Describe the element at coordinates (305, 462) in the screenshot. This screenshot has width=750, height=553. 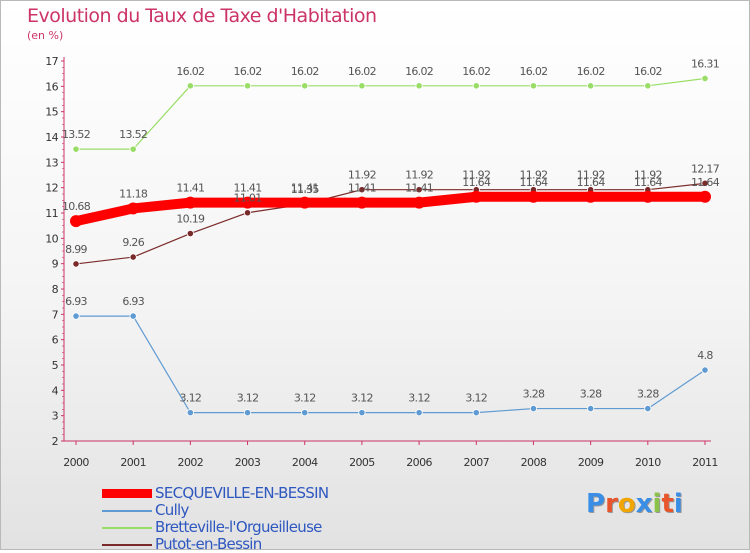
I see `x-tick-label: 2004` at that location.